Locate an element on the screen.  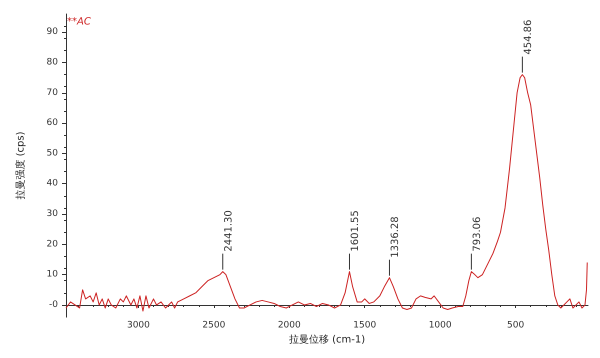
annotation: 2441.30 is located at coordinates (228, 231).